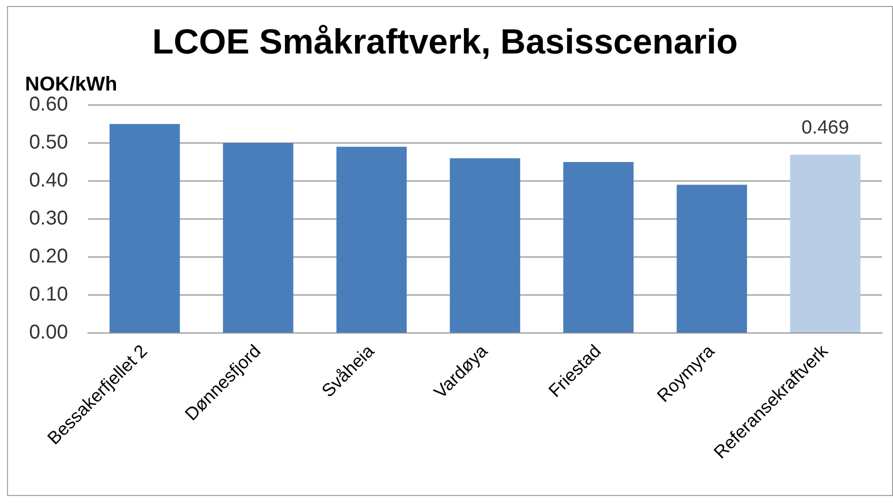 The height and width of the screenshot is (503, 893). I want to click on chart-title: LCOE Småkraftverk, Basisscenario, so click(445, 42).